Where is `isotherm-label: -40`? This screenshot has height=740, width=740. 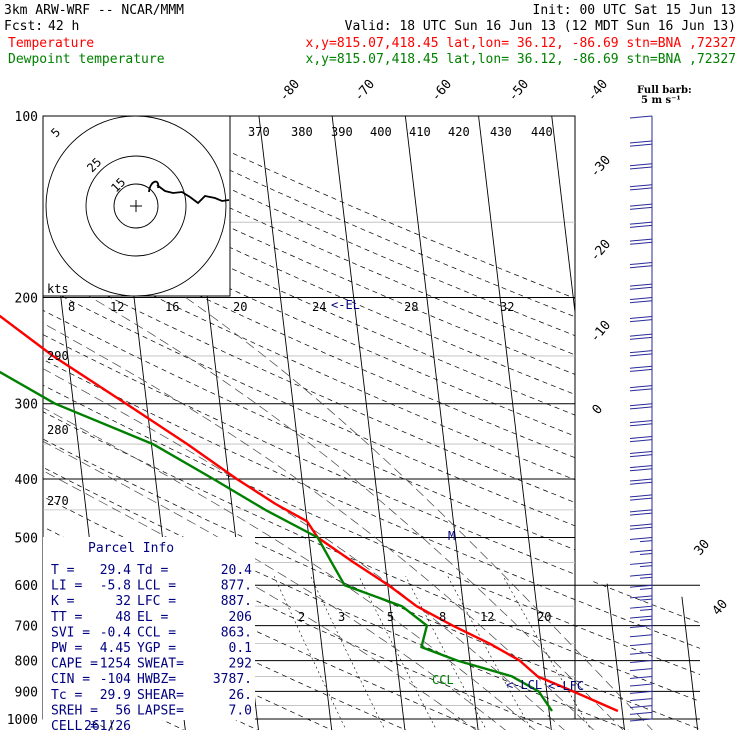 isotherm-label: -40 is located at coordinates (598, 91).